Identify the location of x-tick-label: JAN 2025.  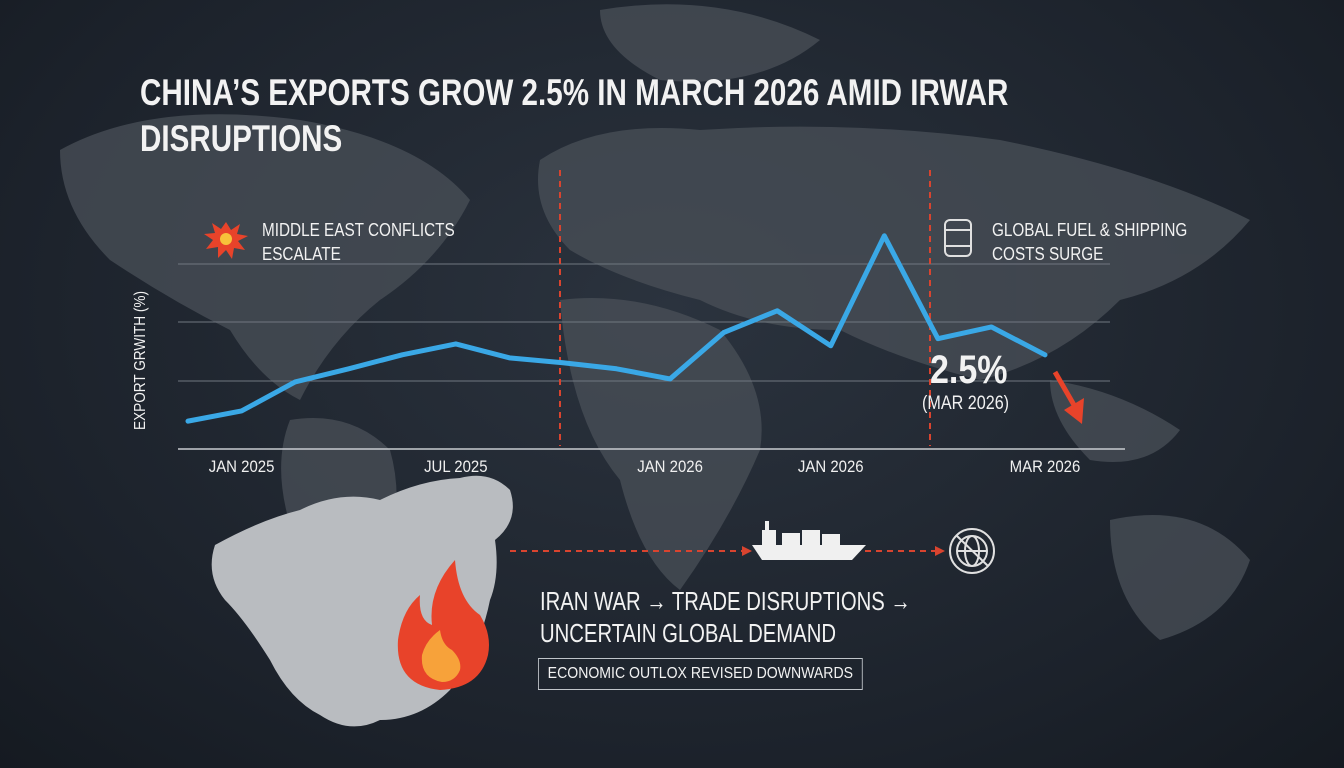
(242, 467).